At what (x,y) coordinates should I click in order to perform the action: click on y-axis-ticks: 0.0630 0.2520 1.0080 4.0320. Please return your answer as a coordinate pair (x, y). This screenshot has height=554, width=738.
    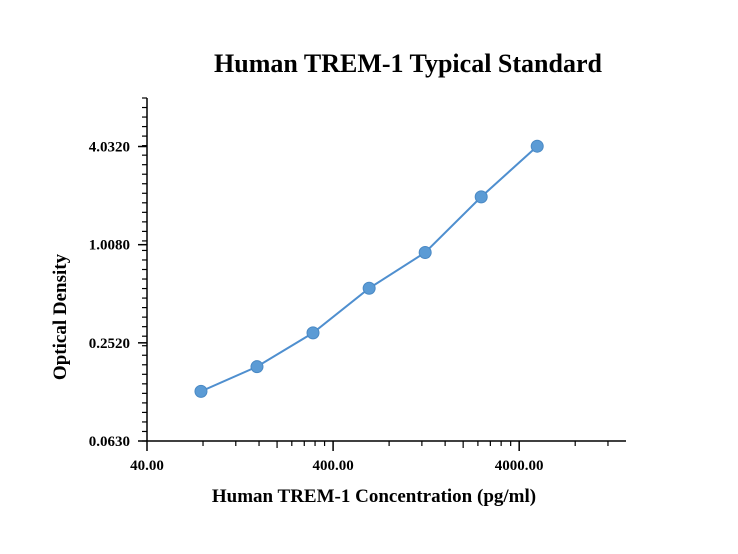
    Looking at the image, I should click on (118, 273).